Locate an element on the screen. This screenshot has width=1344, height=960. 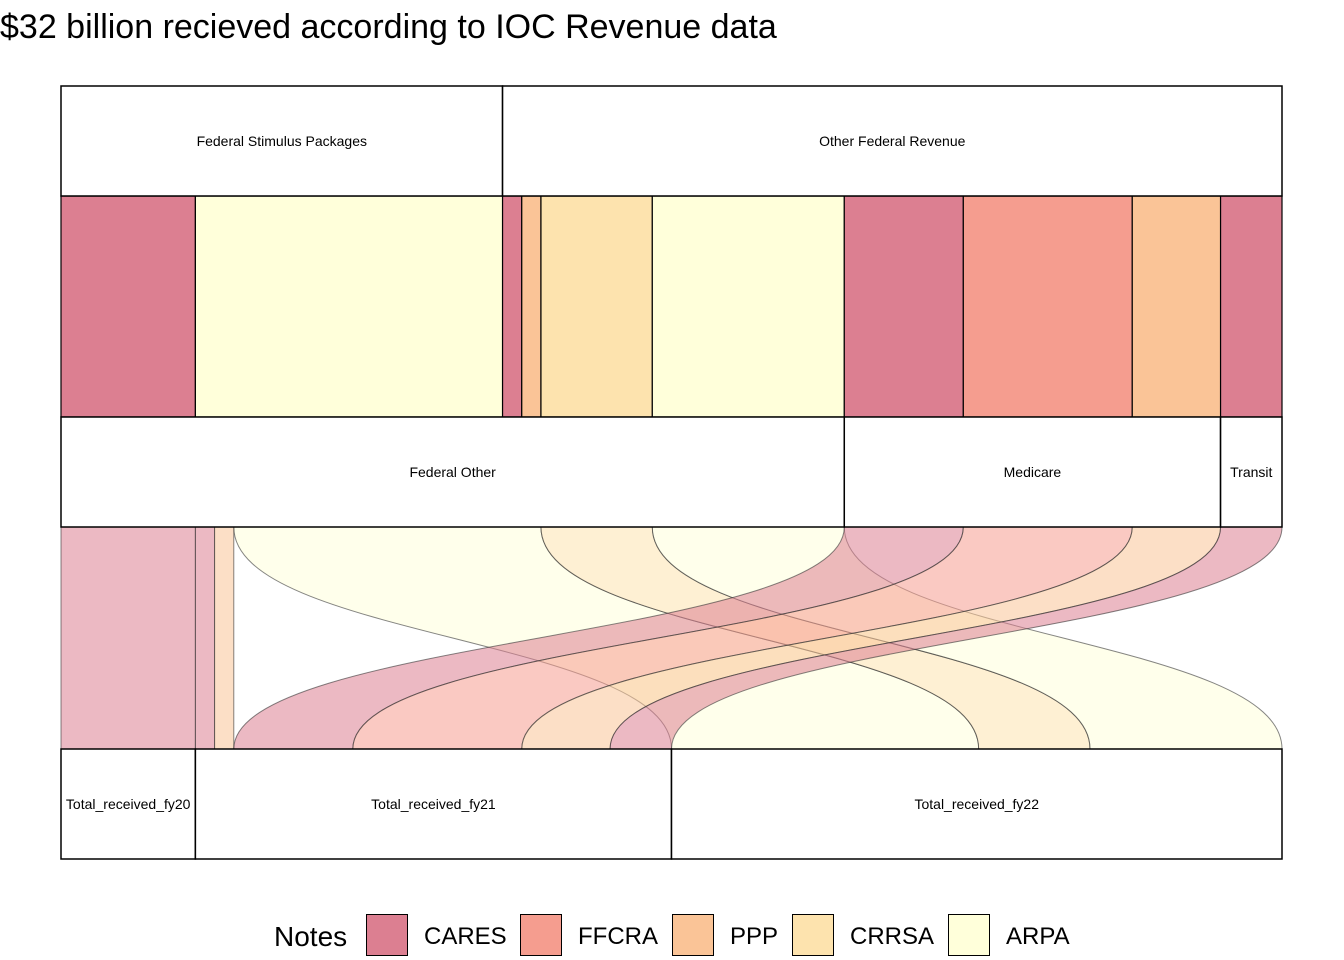
stratum-label-transit: Transit is located at coordinates (1251, 472).